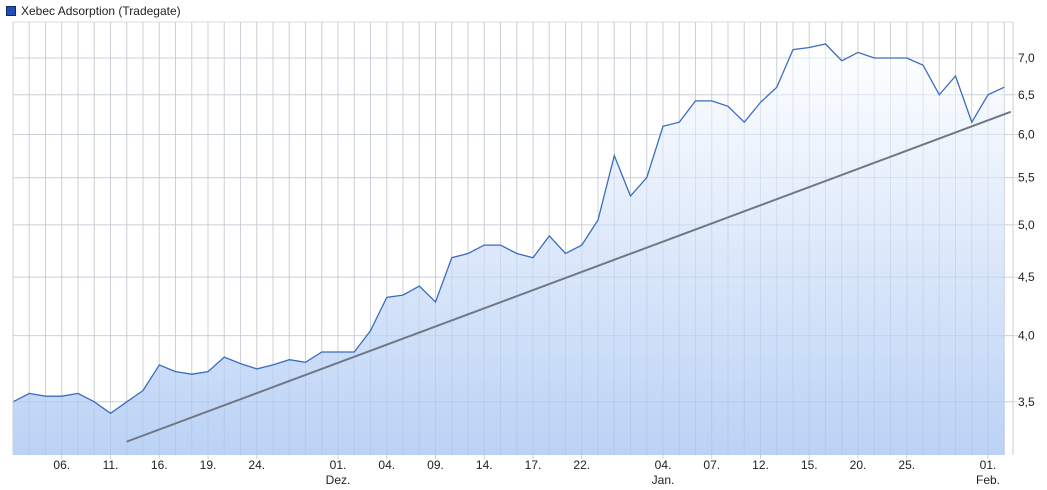 This screenshot has height=490, width=1047. Describe the element at coordinates (111, 465) in the screenshot. I see `x-tick-label: 11.` at that location.